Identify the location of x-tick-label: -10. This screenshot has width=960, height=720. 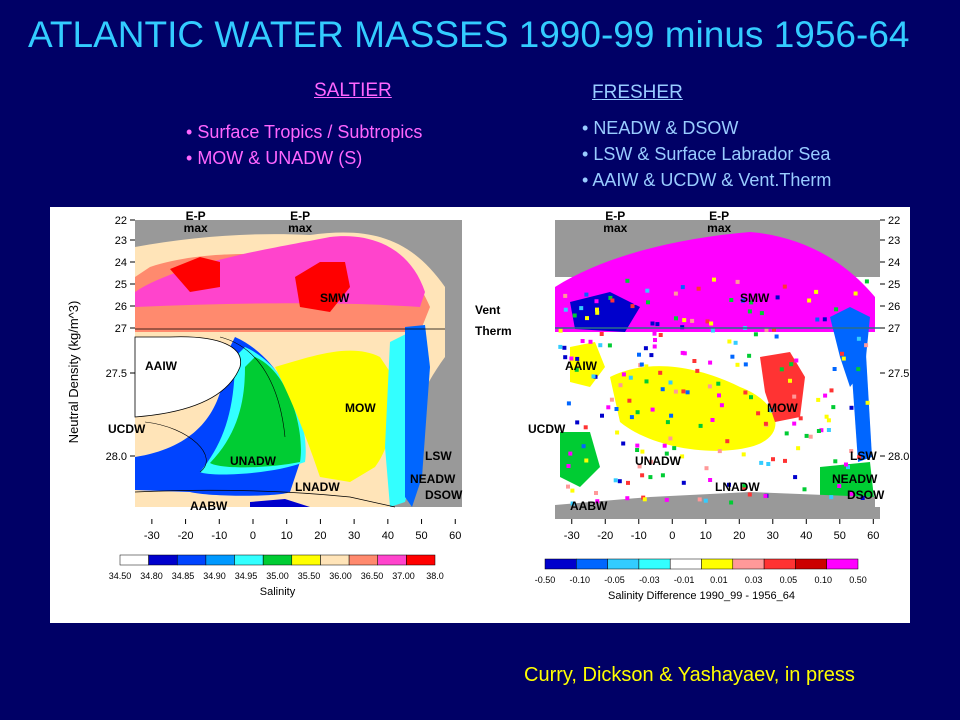
(639, 536).